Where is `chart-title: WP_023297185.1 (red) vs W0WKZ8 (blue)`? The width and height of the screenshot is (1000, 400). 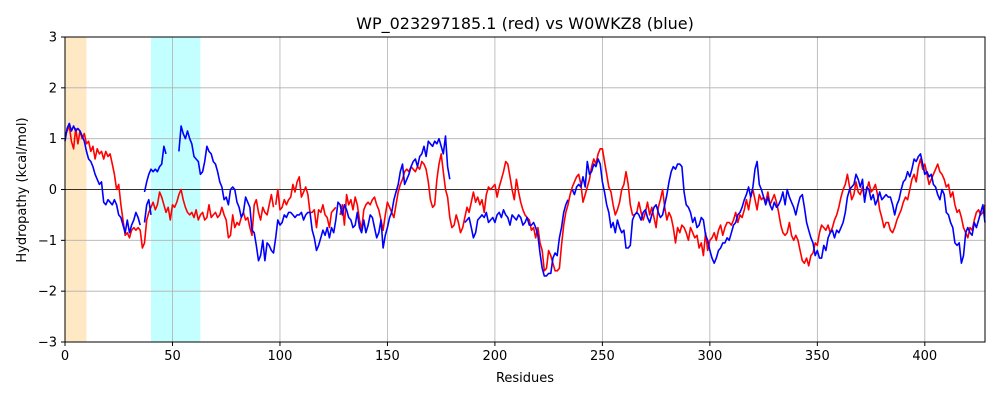 chart-title: WP_023297185.1 (red) vs W0WKZ8 (blue) is located at coordinates (525, 24).